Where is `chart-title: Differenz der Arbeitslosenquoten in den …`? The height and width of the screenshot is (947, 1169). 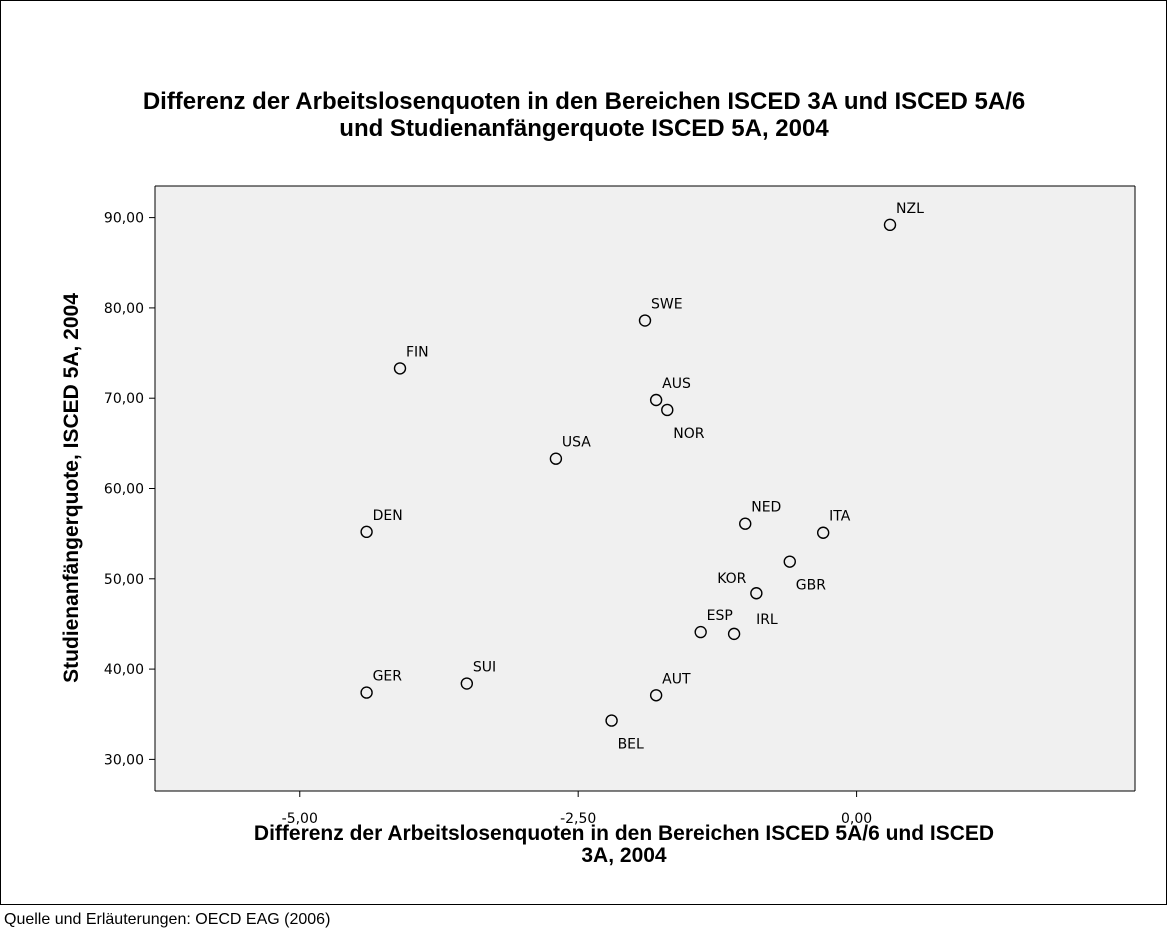
chart-title: Differenz der Arbeitslosenquoten in den … is located at coordinates (584, 115).